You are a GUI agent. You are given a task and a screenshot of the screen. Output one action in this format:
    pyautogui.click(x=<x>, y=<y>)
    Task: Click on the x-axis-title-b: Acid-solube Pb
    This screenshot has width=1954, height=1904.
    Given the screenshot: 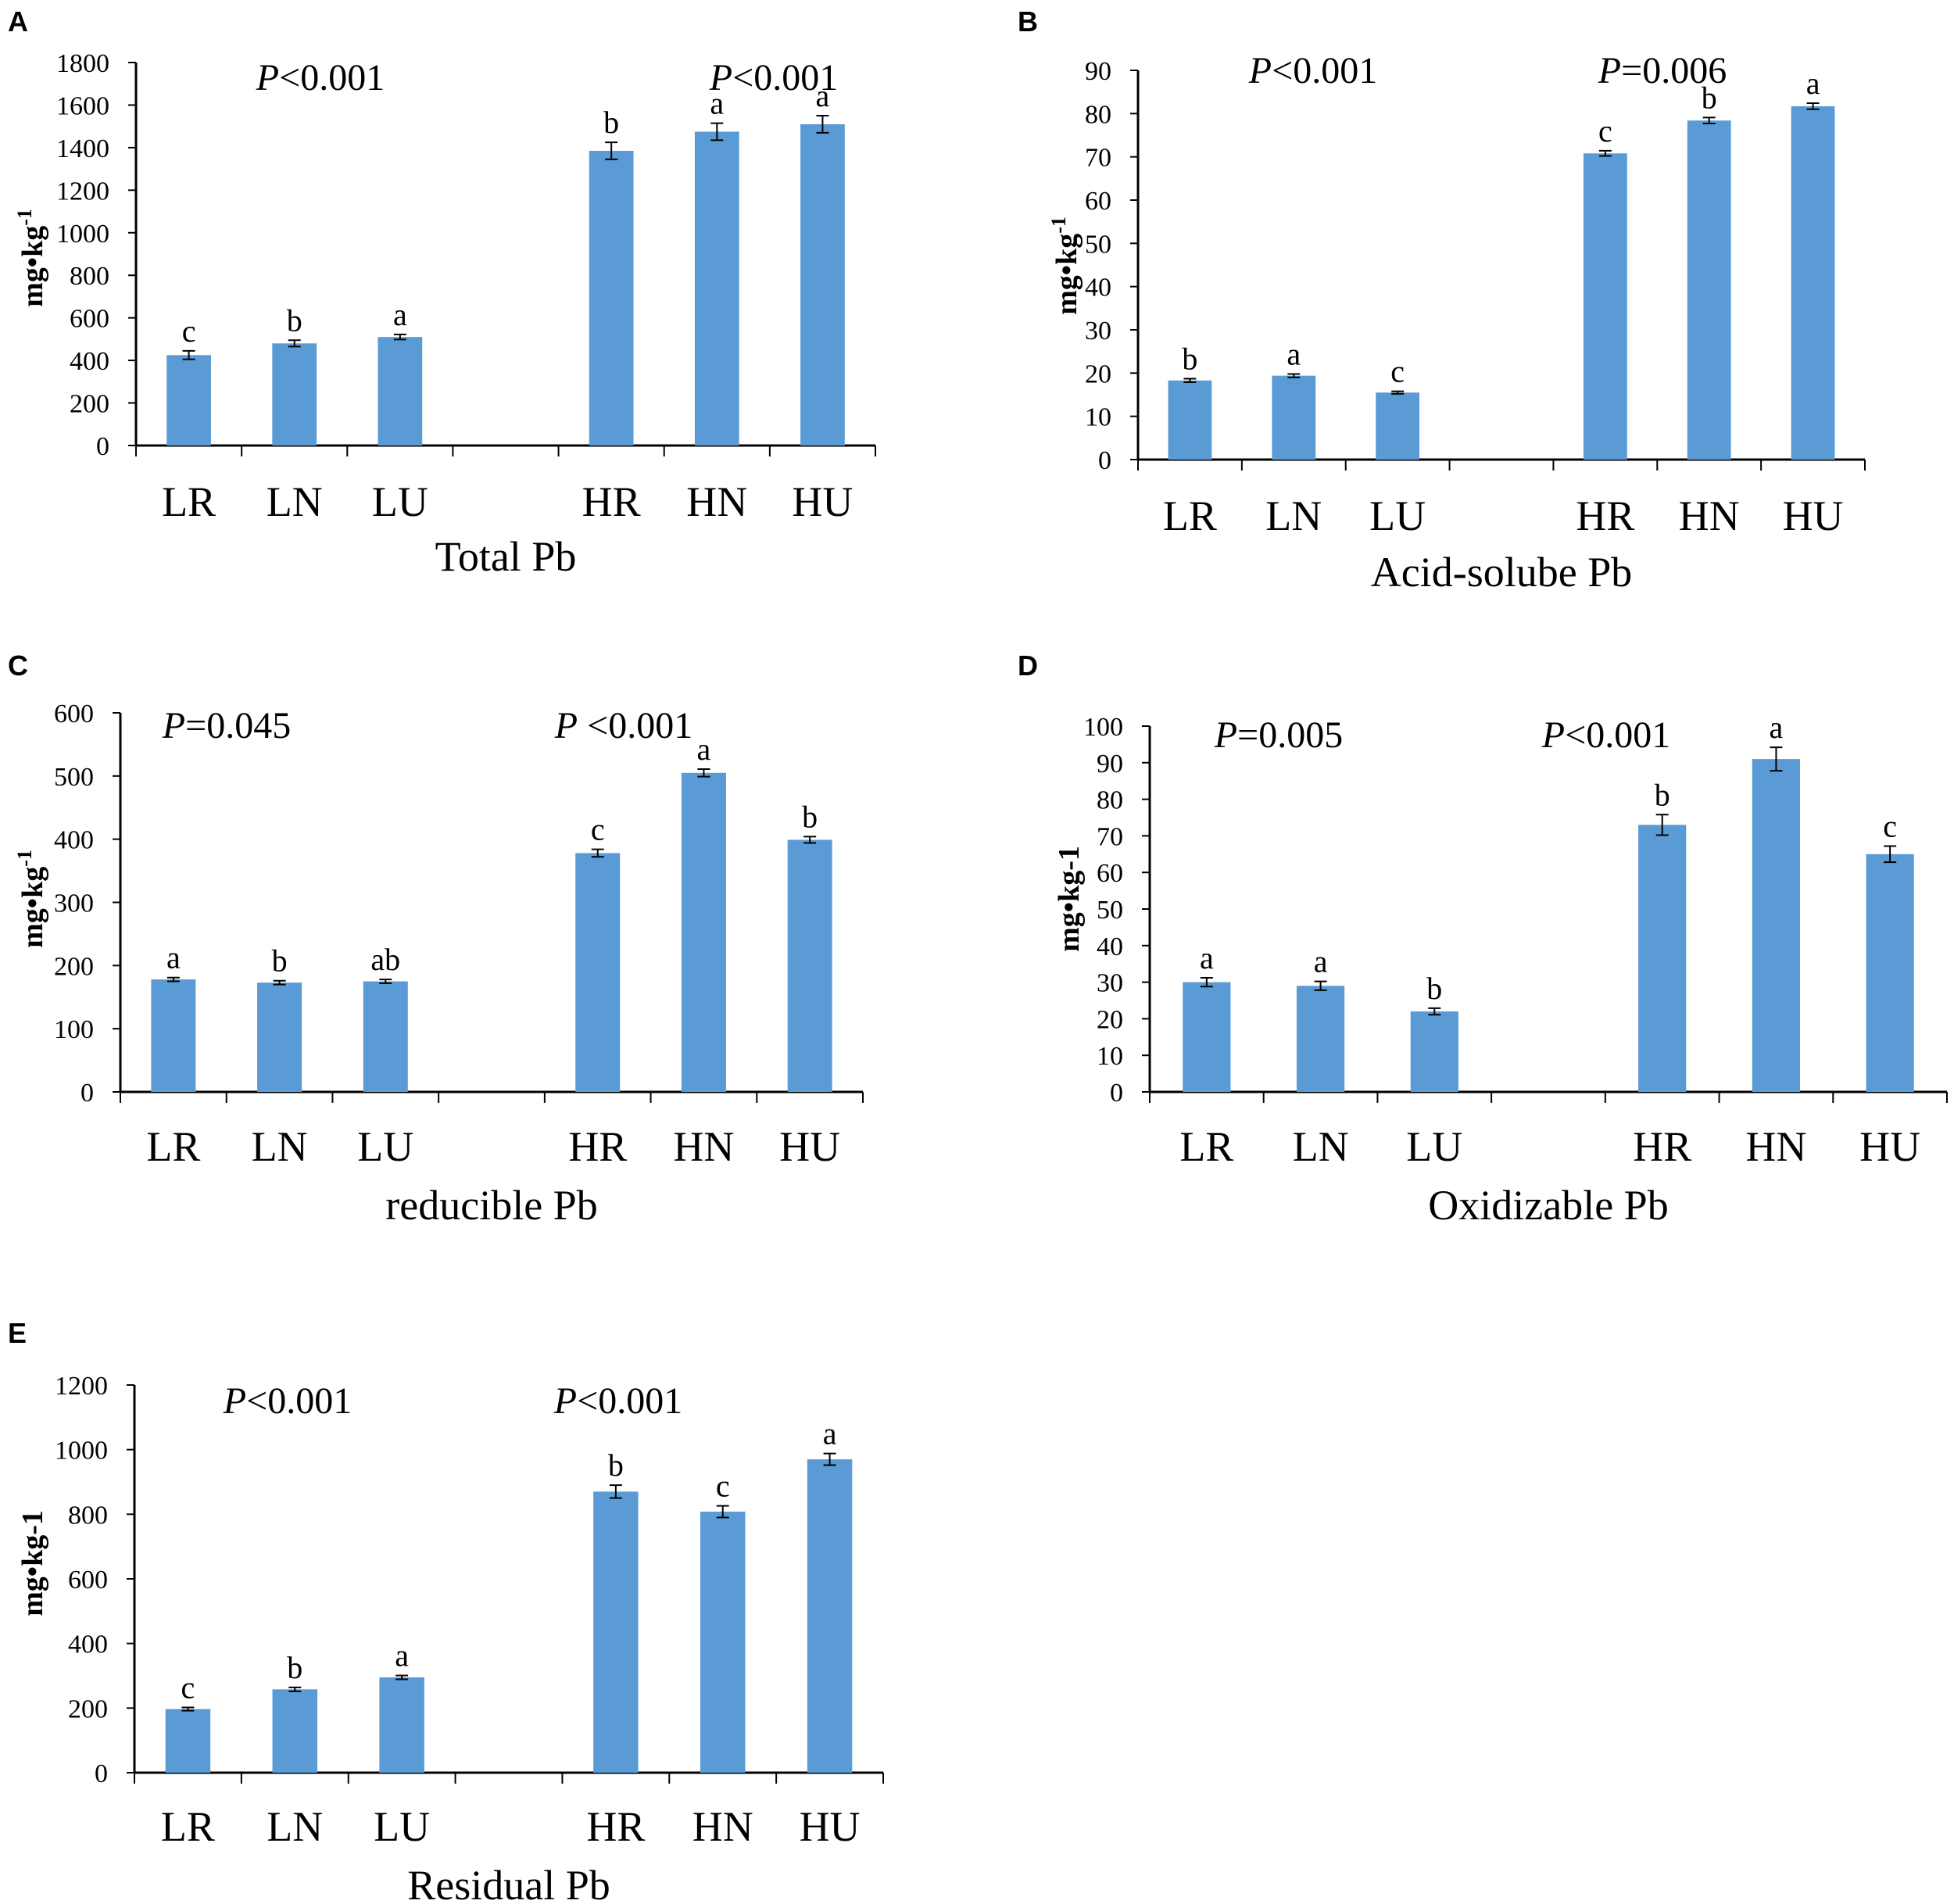 What is the action you would take?
    pyautogui.click(x=1501, y=572)
    